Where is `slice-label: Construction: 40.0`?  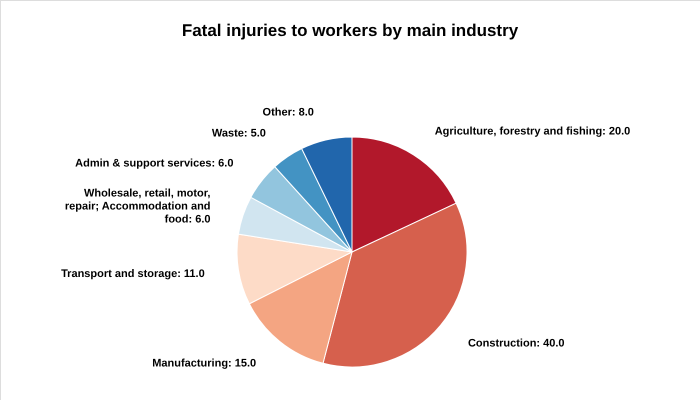 slice-label: Construction: 40.0 is located at coordinates (516, 343).